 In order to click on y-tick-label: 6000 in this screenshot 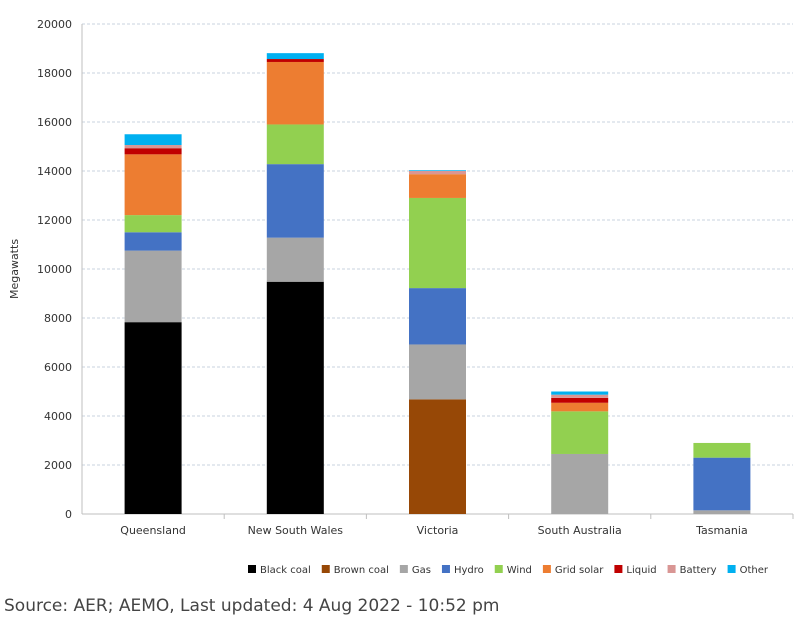, I will do `click(58, 367)`.